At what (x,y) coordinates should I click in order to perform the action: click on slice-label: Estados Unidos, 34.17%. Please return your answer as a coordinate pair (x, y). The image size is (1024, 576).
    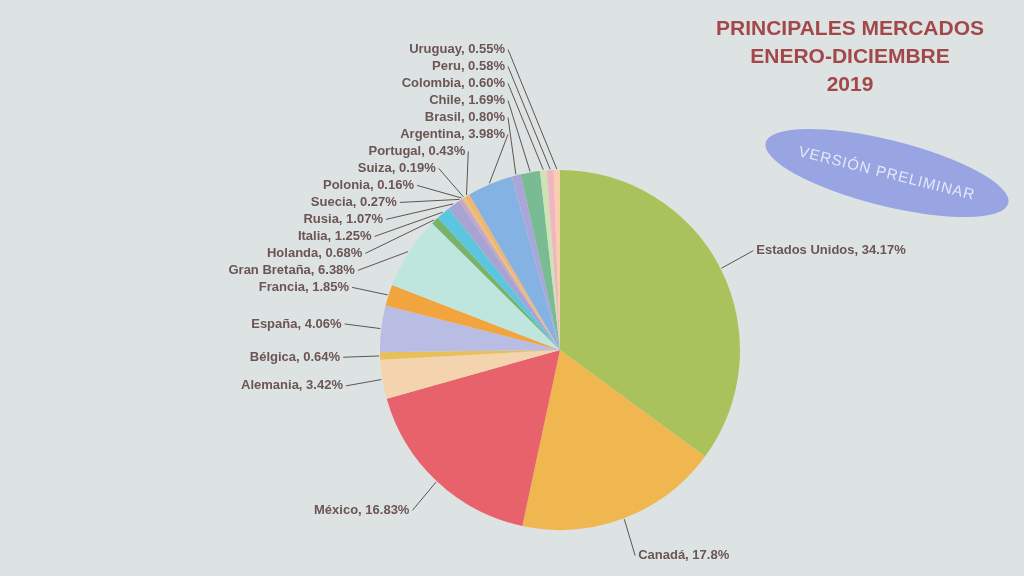
    Looking at the image, I should click on (831, 250).